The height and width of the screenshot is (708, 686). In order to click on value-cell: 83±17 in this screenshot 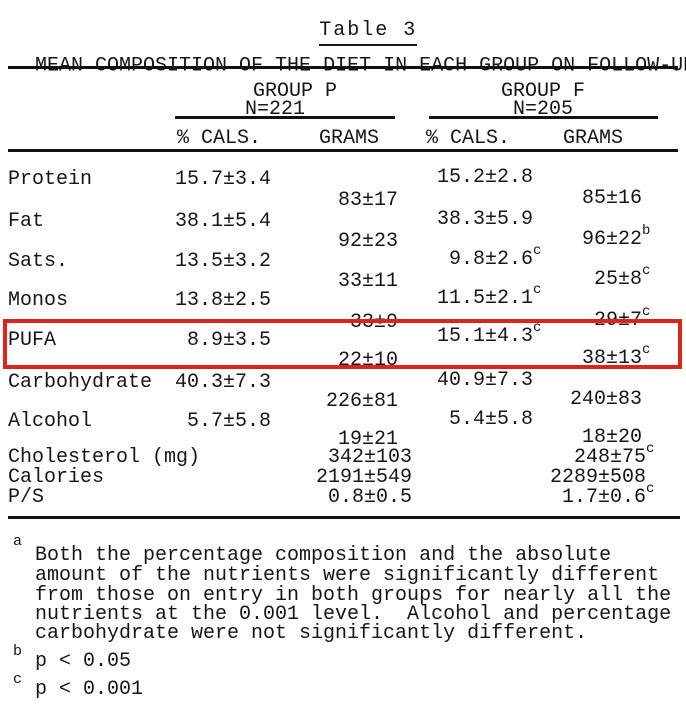, I will do `click(367, 200)`.